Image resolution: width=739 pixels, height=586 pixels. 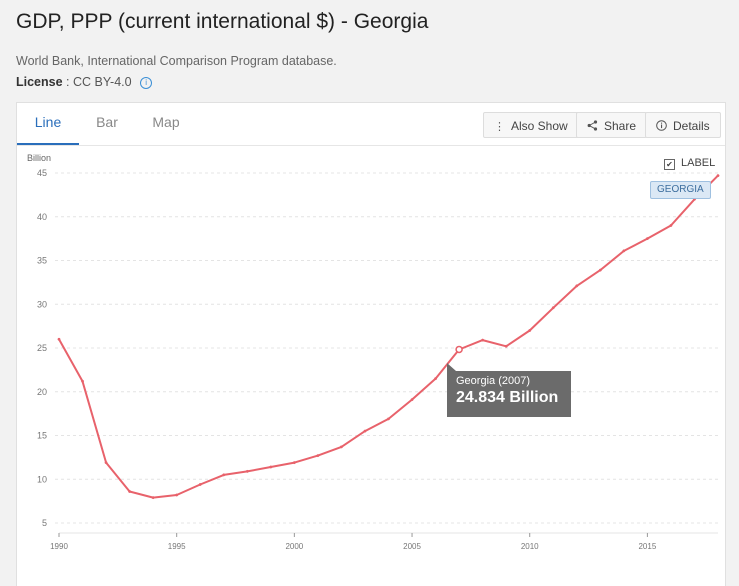 What do you see at coordinates (44, 523) in the screenshot?
I see `y-tick-label: 5` at bounding box center [44, 523].